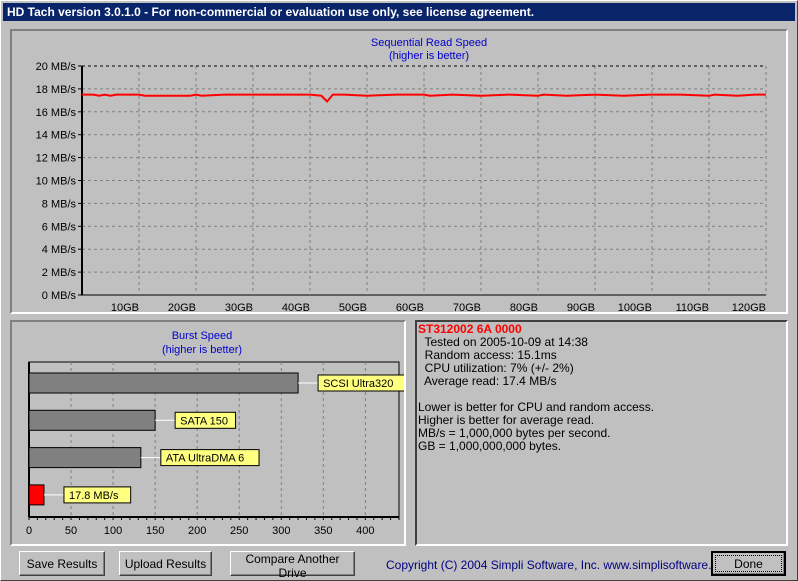 The width and height of the screenshot is (798, 581). I want to click on bar-label: SATA 150, so click(204, 421).